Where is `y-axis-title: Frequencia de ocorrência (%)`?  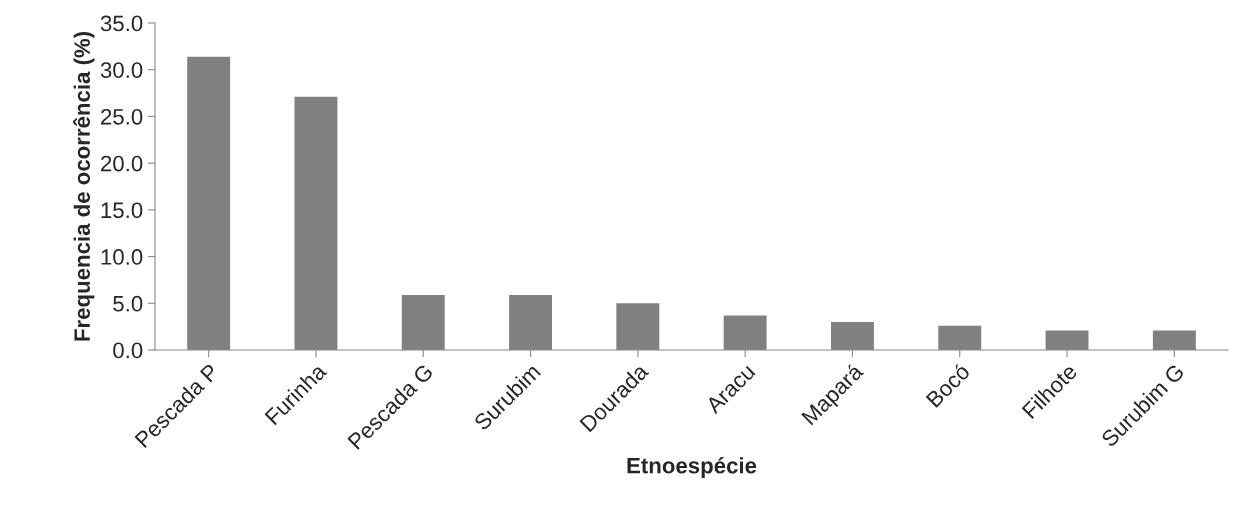
y-axis-title: Frequencia de ocorrência (%) is located at coordinates (84, 186).